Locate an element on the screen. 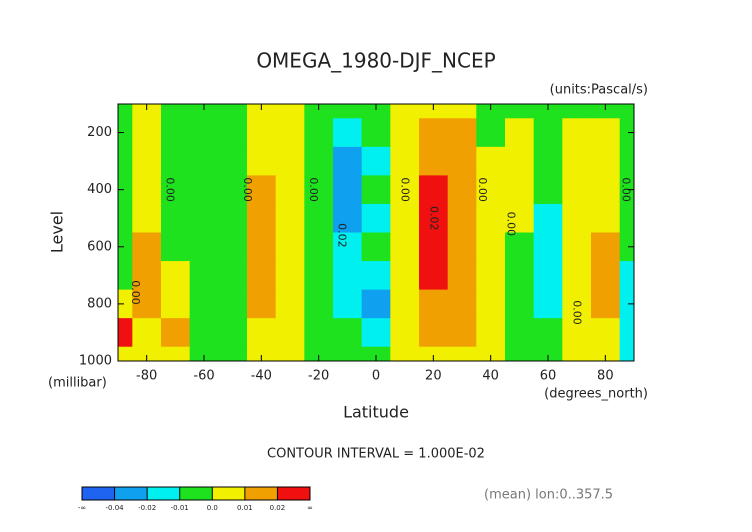 This screenshot has height=532, width=752. x-tick-label: -60 is located at coordinates (203, 376).